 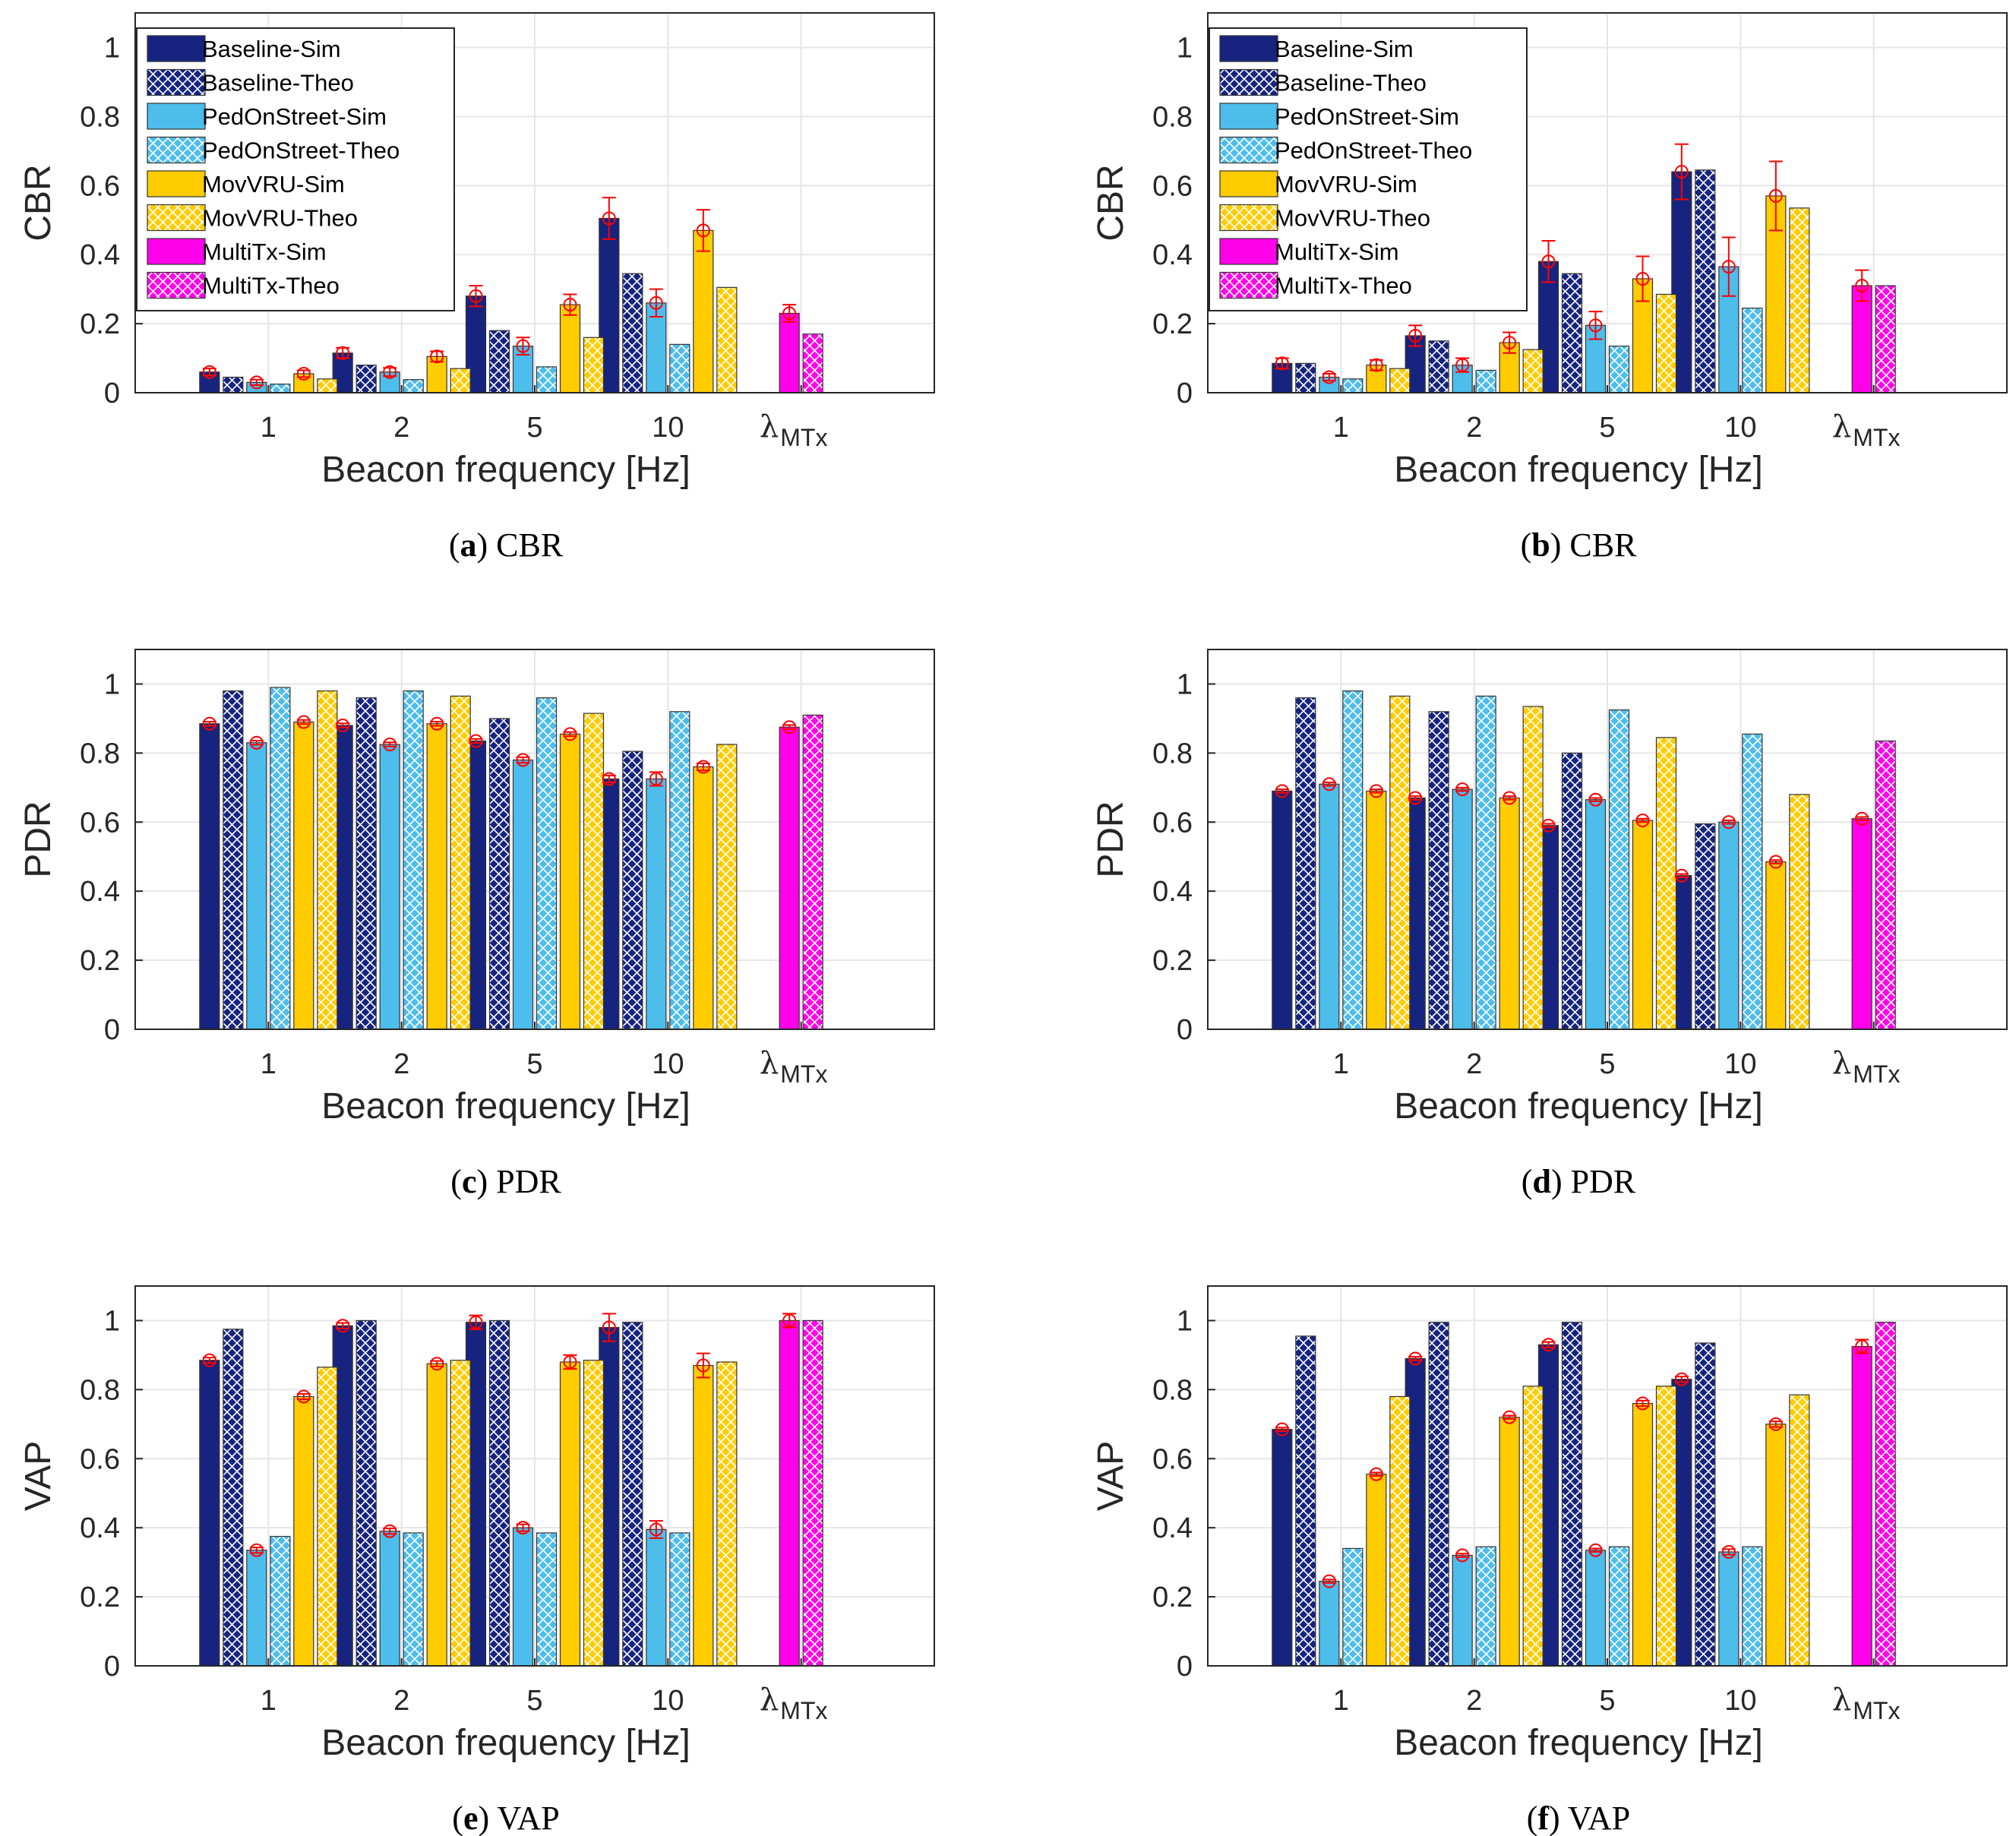 What do you see at coordinates (278, 83) in the screenshot?
I see `svg-text: Baseline-Theo` at bounding box center [278, 83].